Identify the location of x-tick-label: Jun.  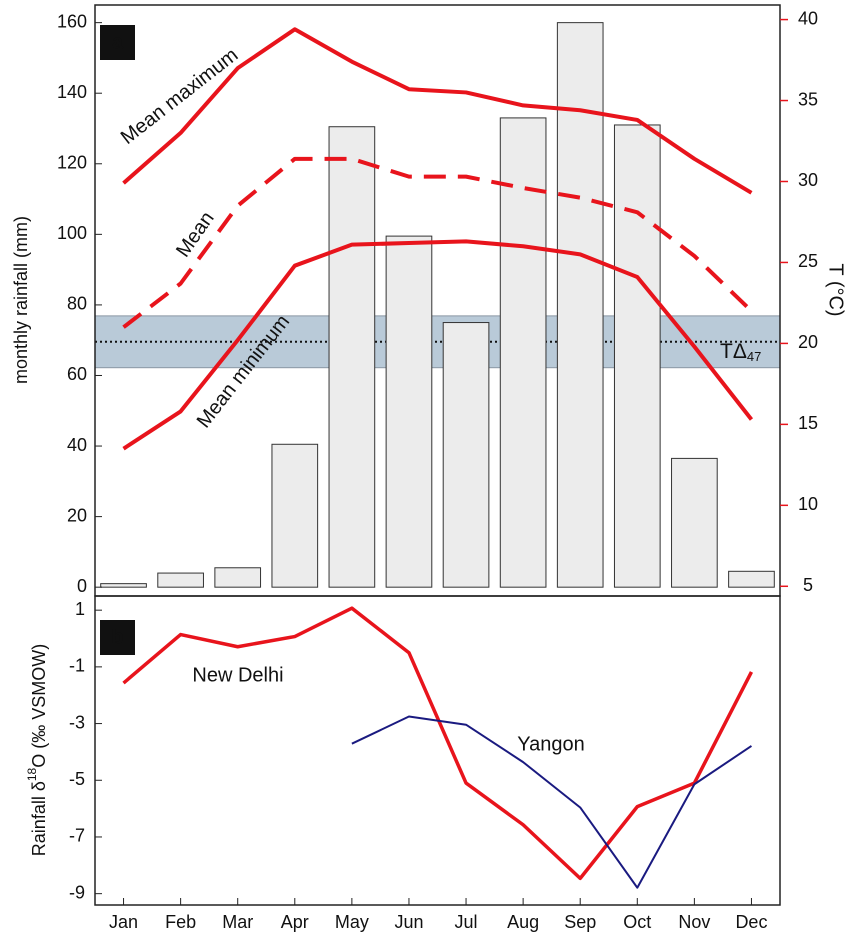
(408, 922).